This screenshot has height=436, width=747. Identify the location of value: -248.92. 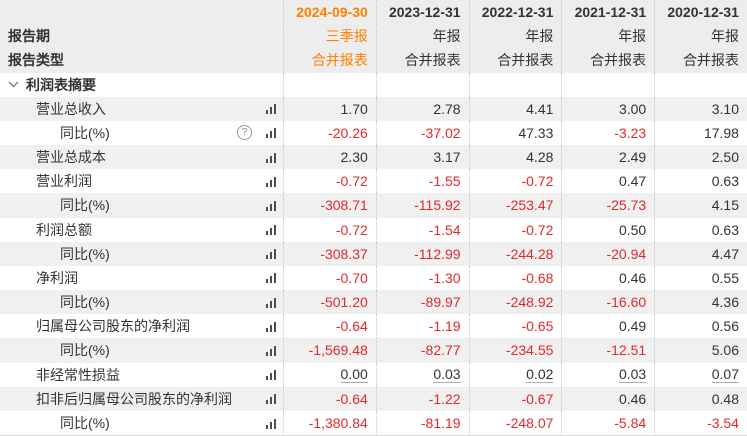
(529, 302).